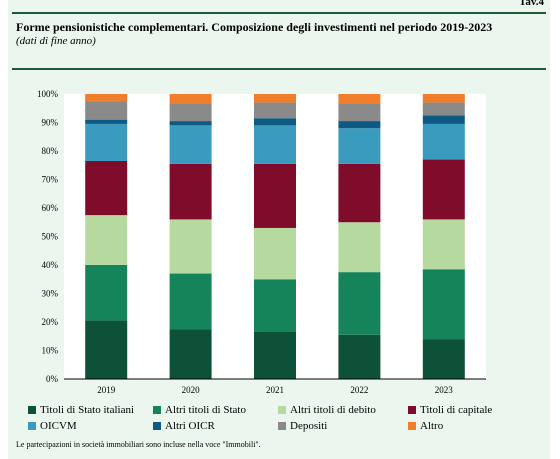 The width and height of the screenshot is (560, 459). What do you see at coordinates (50, 322) in the screenshot?
I see `y-tick-label: 20%` at bounding box center [50, 322].